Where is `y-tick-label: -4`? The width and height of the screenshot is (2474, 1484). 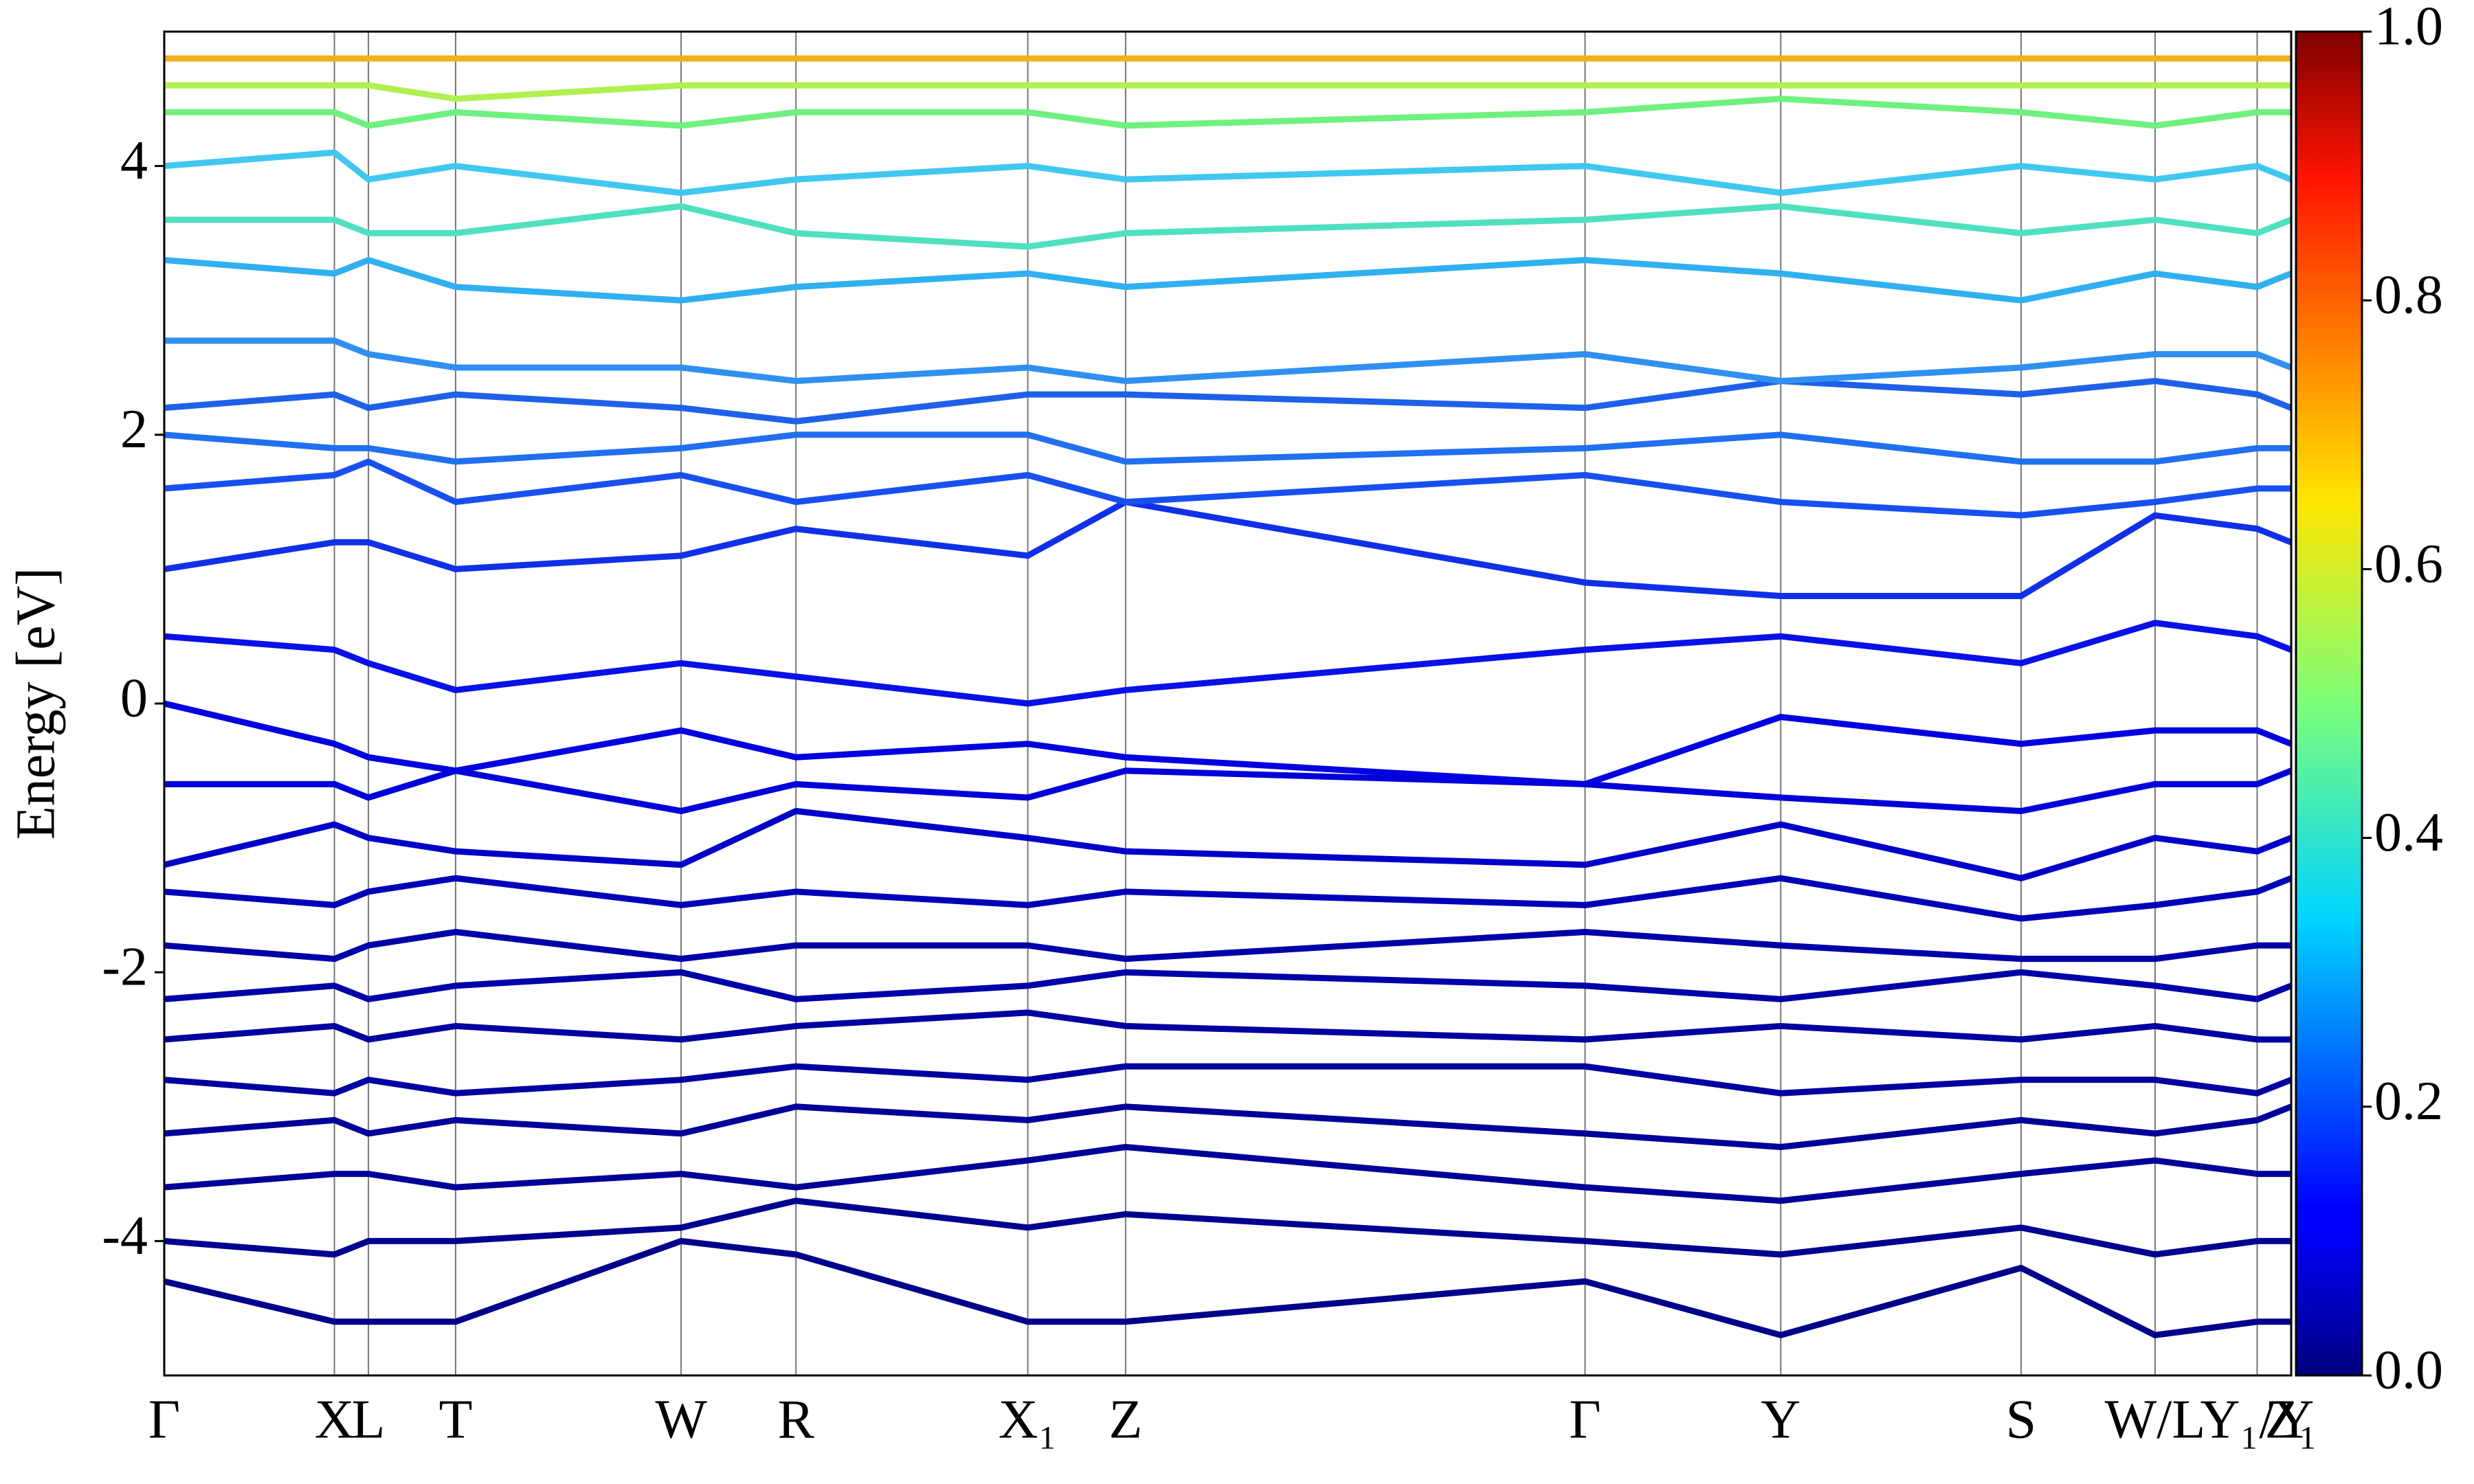 y-tick-label: -4 is located at coordinates (125, 1236).